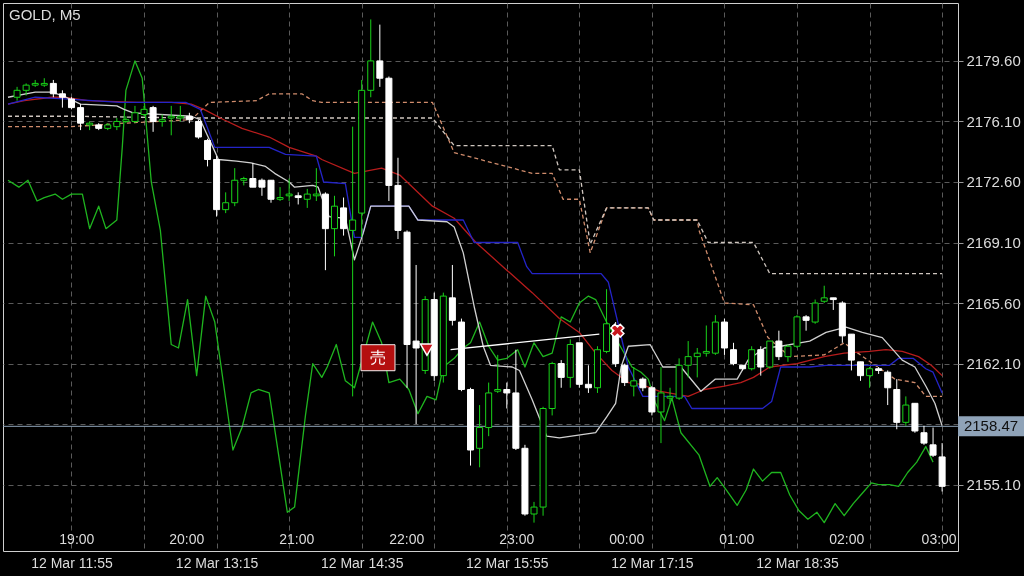  Describe the element at coordinates (993, 242) in the screenshot. I see `y-tick-label: 2169.10` at that location.